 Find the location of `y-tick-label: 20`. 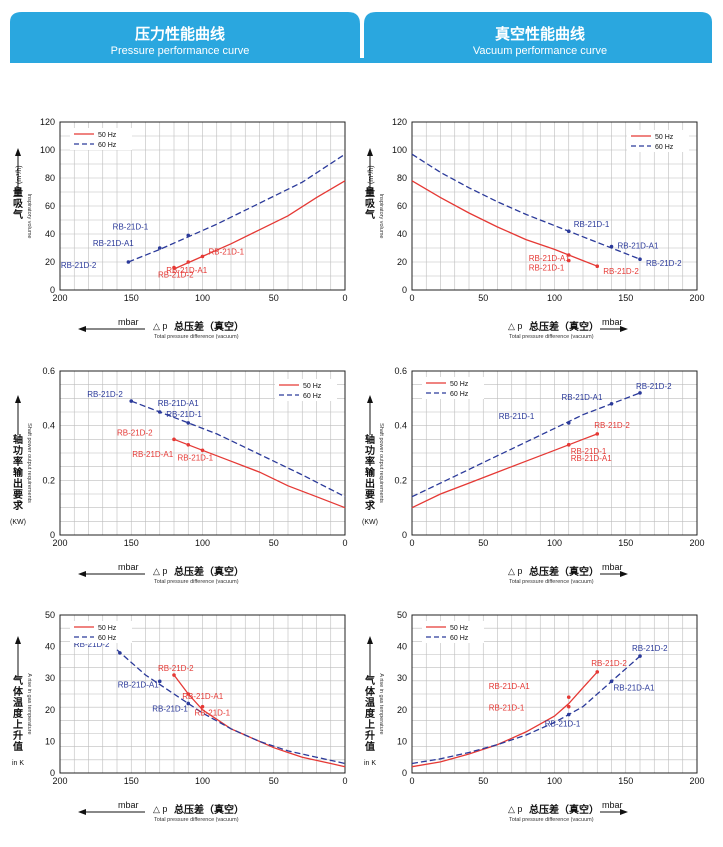

y-tick-label: 20 is located at coordinates (402, 262).